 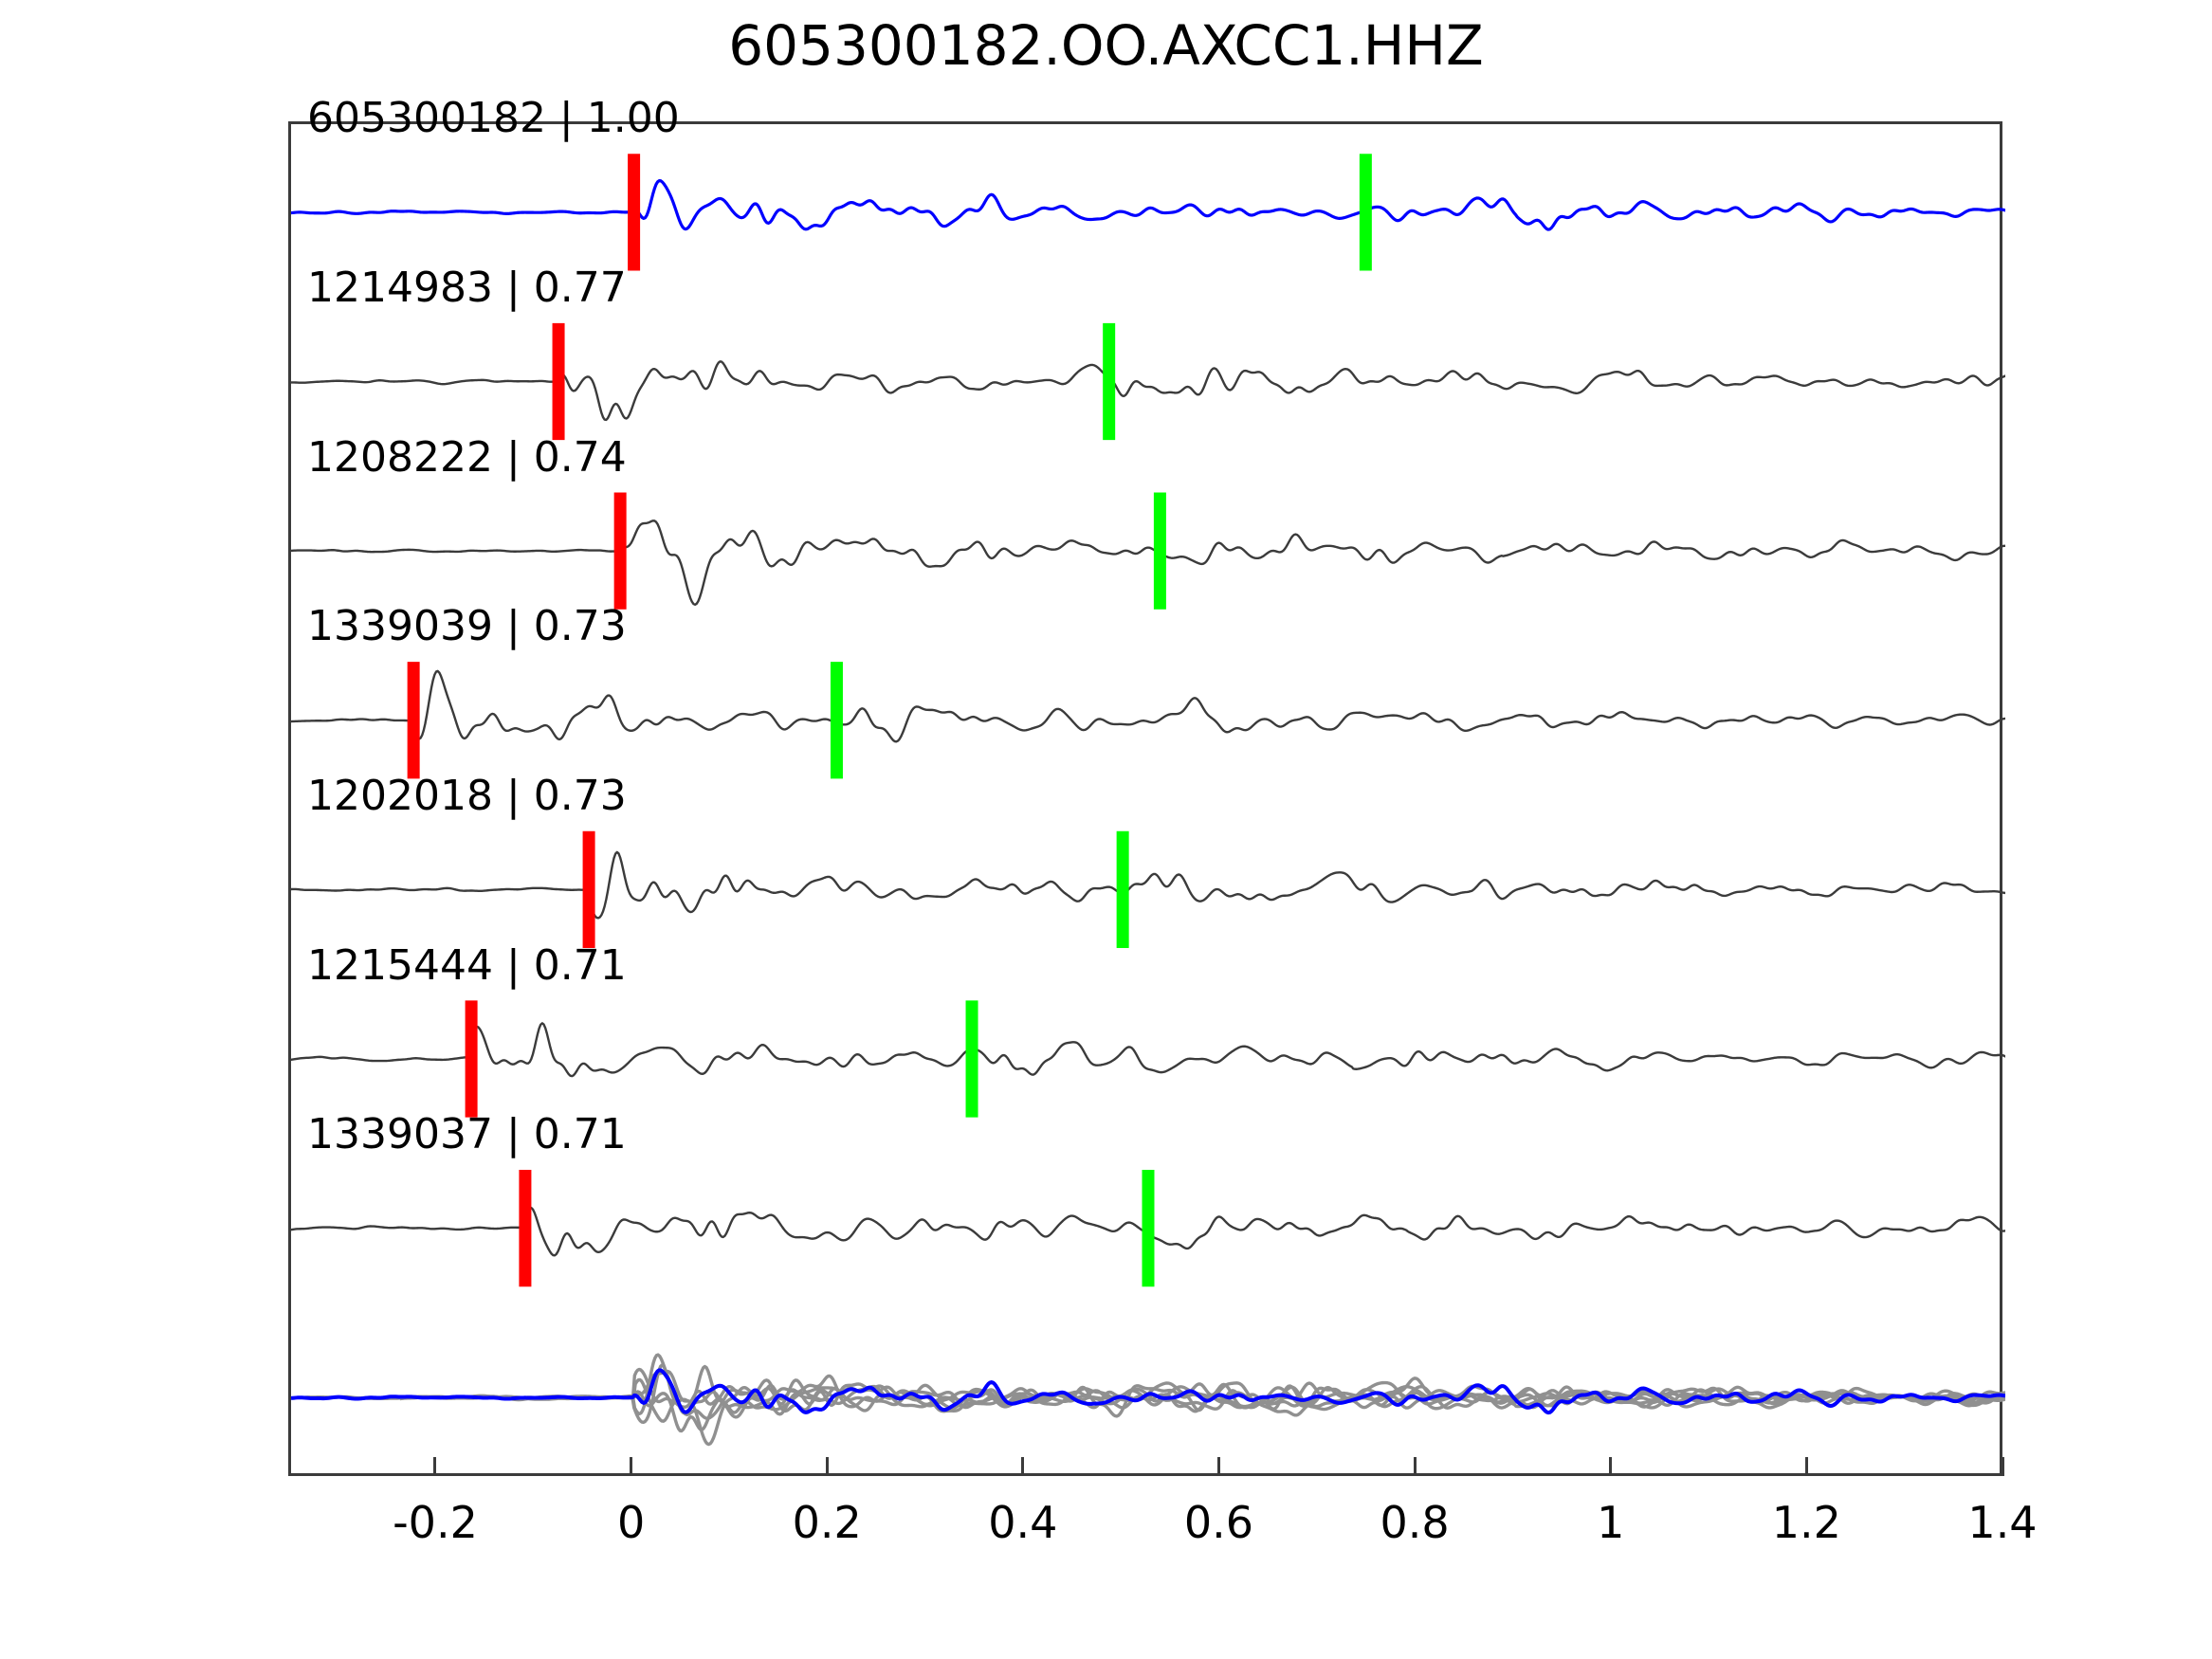 I want to click on trace-label-1339039: 1339039 | 0.73, so click(x=467, y=626).